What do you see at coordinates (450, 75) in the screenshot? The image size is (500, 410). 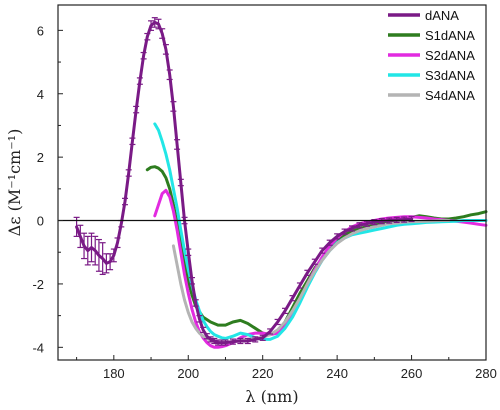 I see `legend-label: S3dANA` at bounding box center [450, 75].